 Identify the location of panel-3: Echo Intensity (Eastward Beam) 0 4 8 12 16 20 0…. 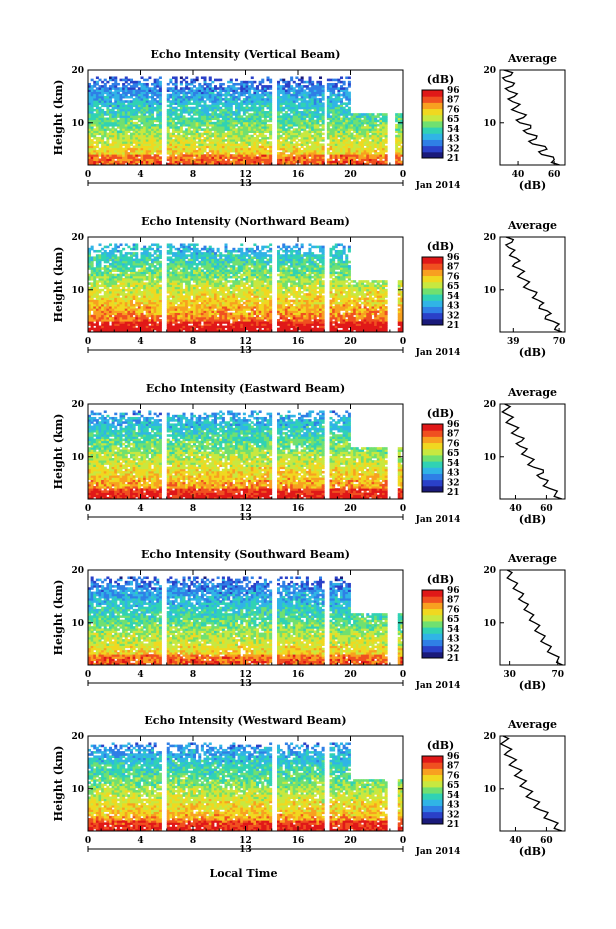
(309, 454).